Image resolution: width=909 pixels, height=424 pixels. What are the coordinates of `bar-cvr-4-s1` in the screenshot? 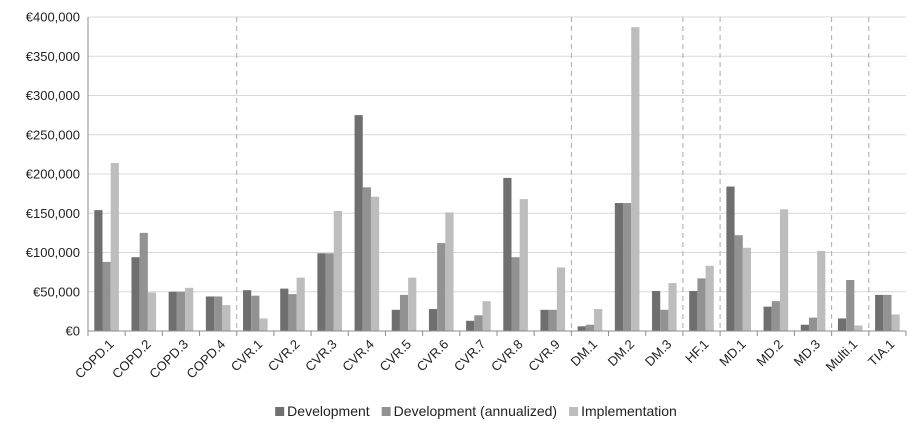 It's located at (358, 223).